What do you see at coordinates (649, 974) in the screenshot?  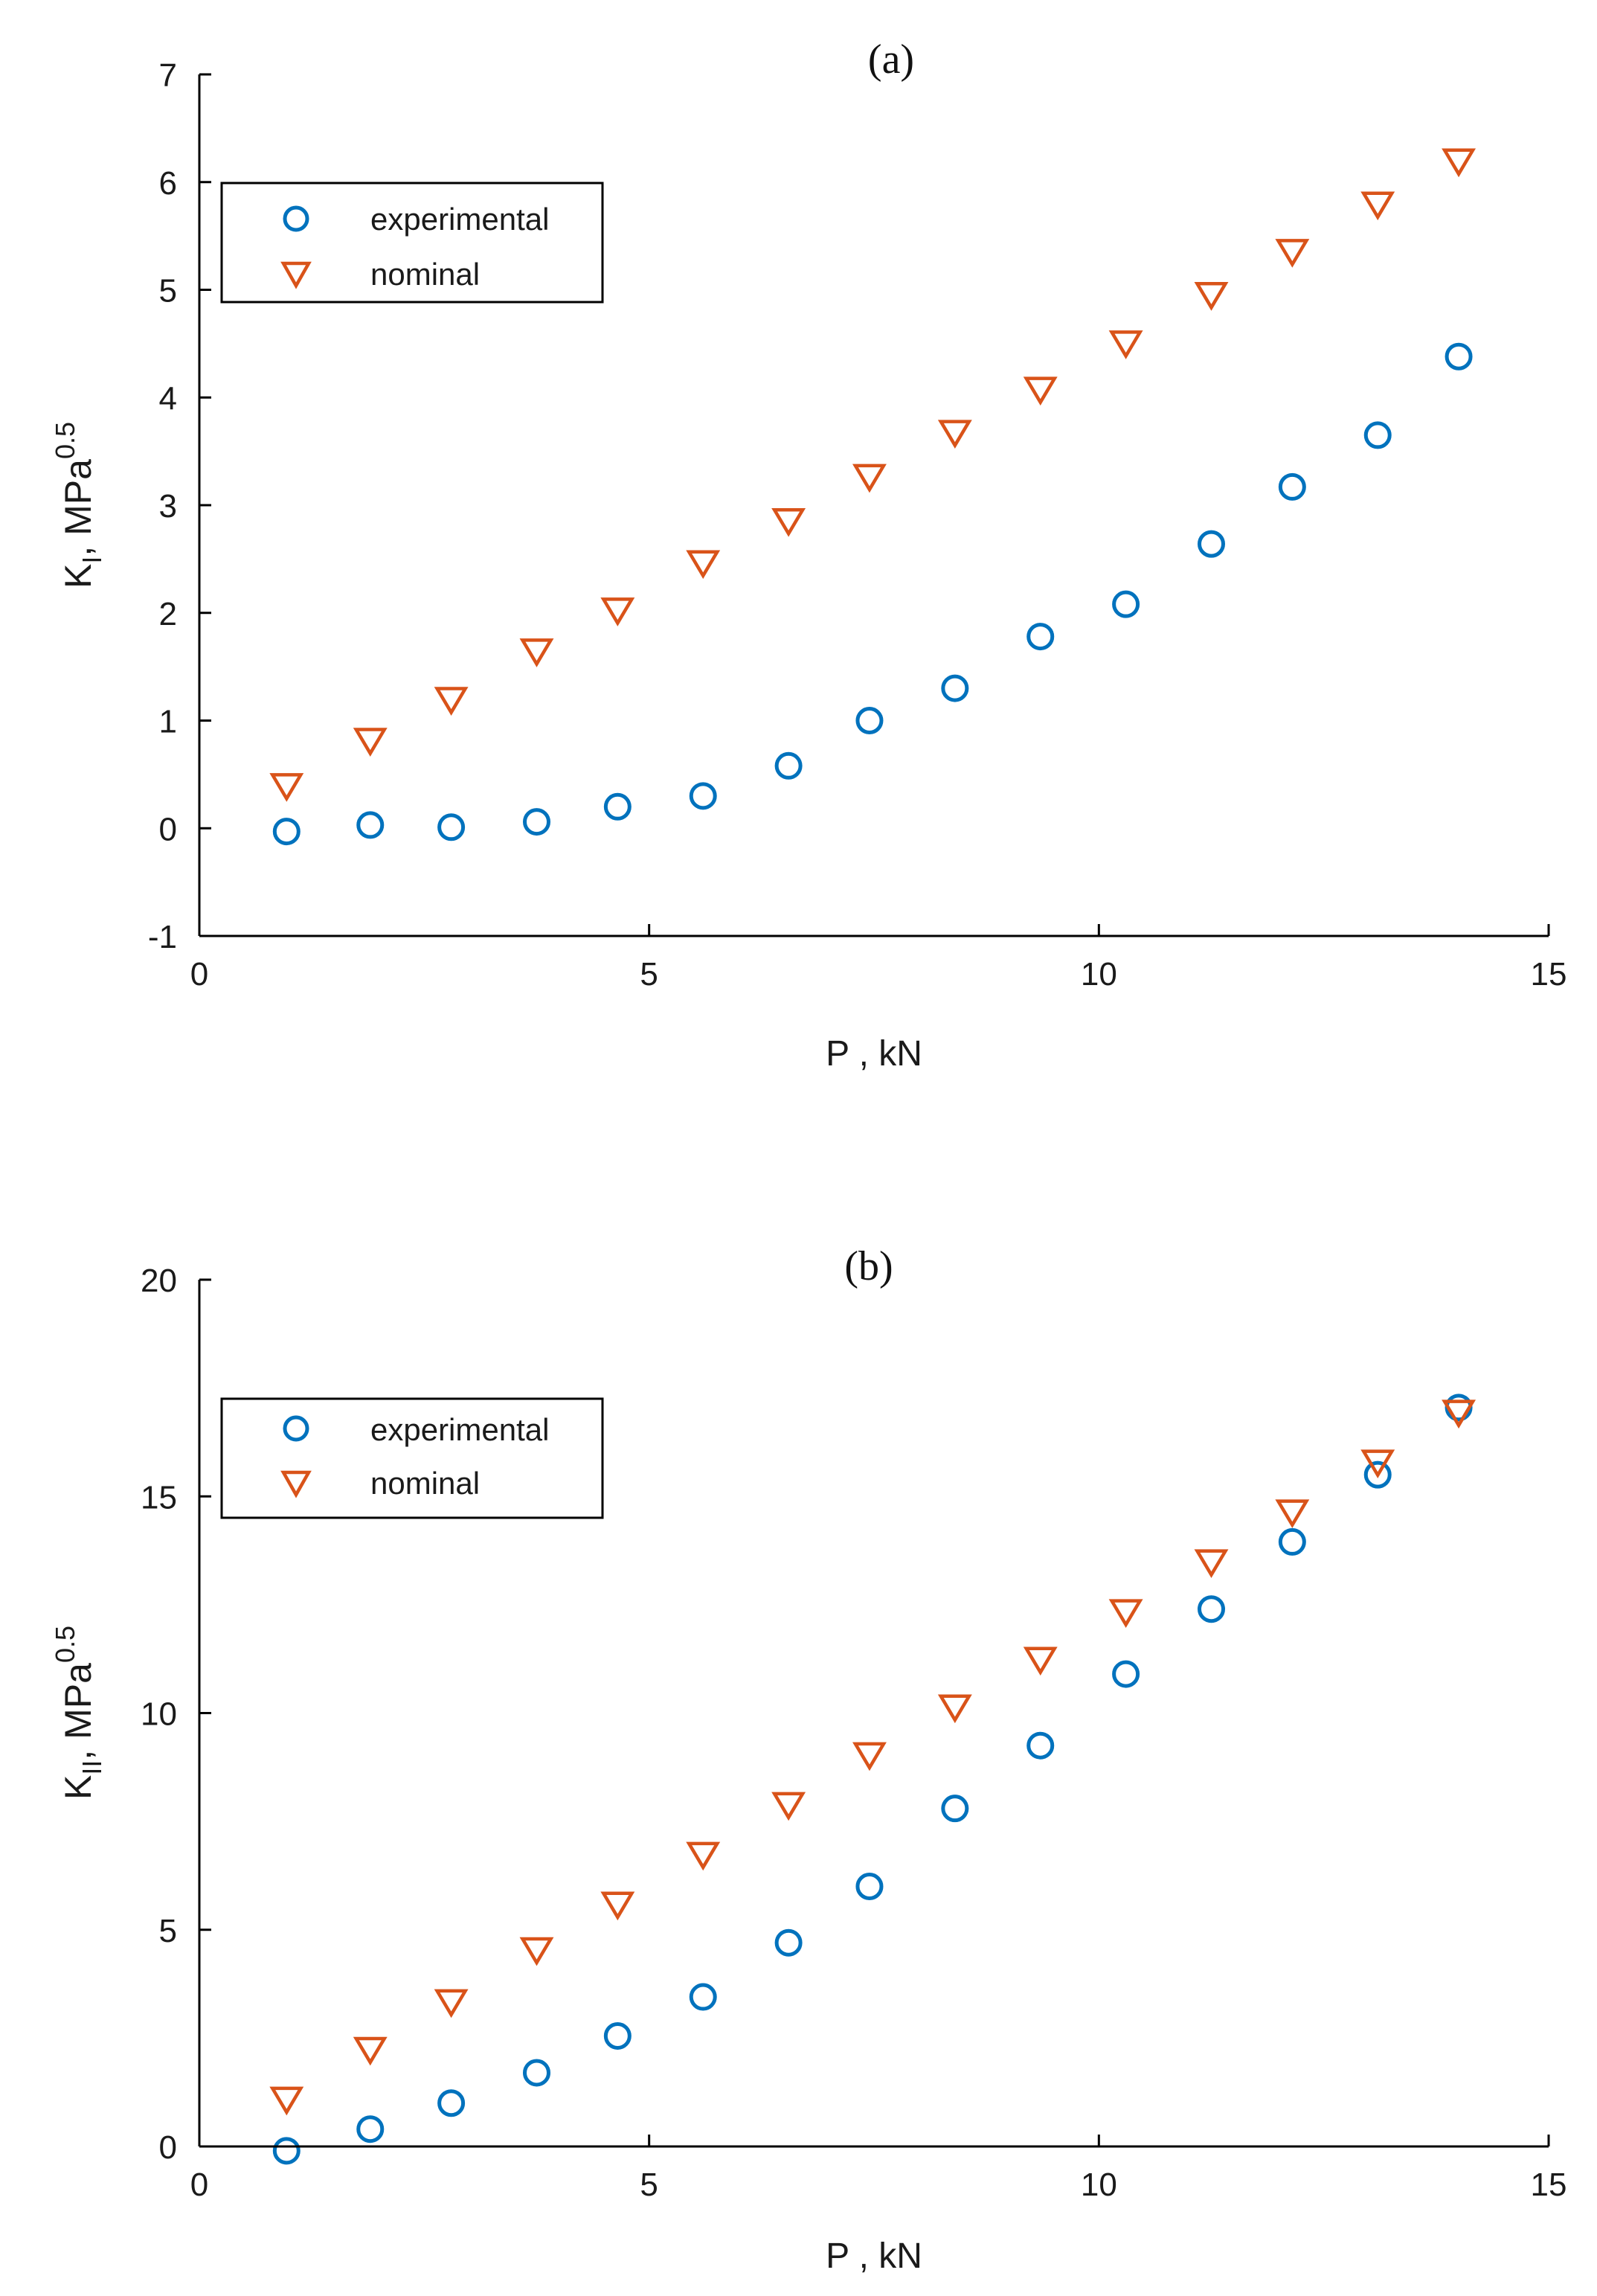 I see `panel-a-x-tick-label: 5` at bounding box center [649, 974].